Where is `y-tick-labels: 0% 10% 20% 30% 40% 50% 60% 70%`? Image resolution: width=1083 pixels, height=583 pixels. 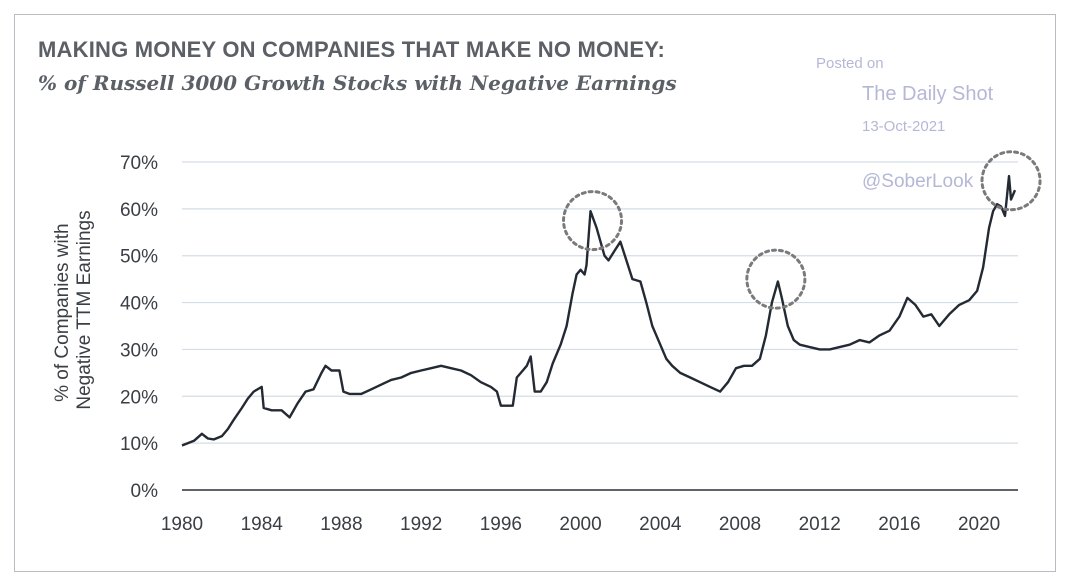 y-tick-labels: 0% 10% 20% 30% 40% 50% 60% 70% is located at coordinates (139, 327).